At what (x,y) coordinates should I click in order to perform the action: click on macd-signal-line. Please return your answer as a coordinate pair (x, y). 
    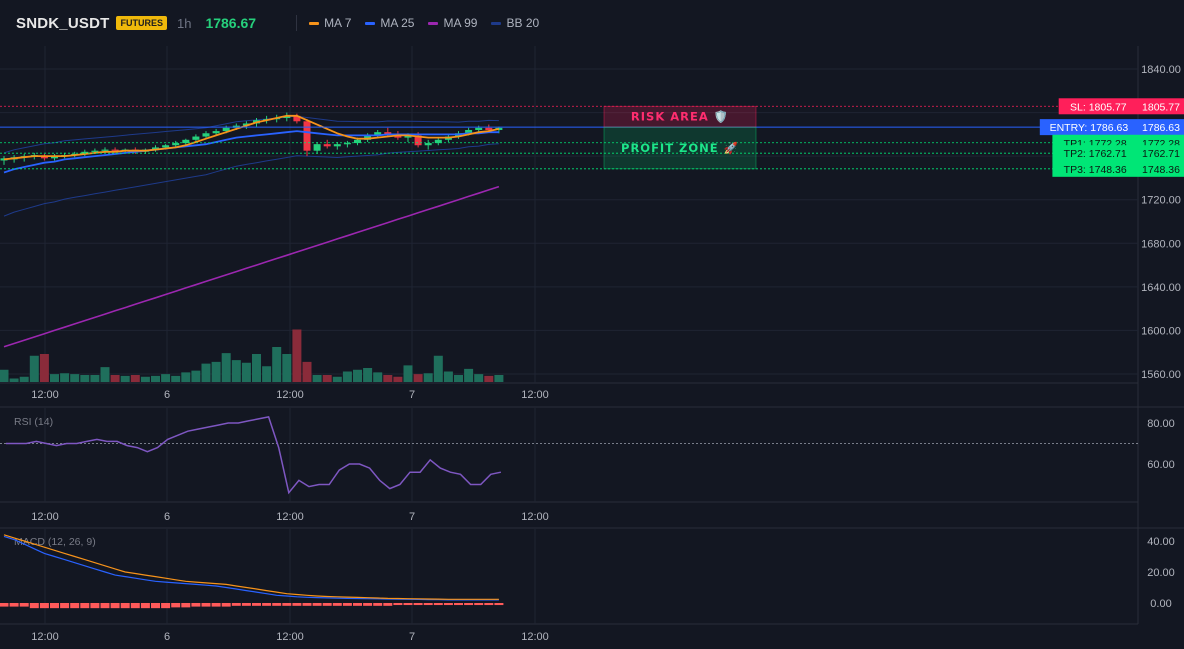
    Looking at the image, I should click on (251, 567).